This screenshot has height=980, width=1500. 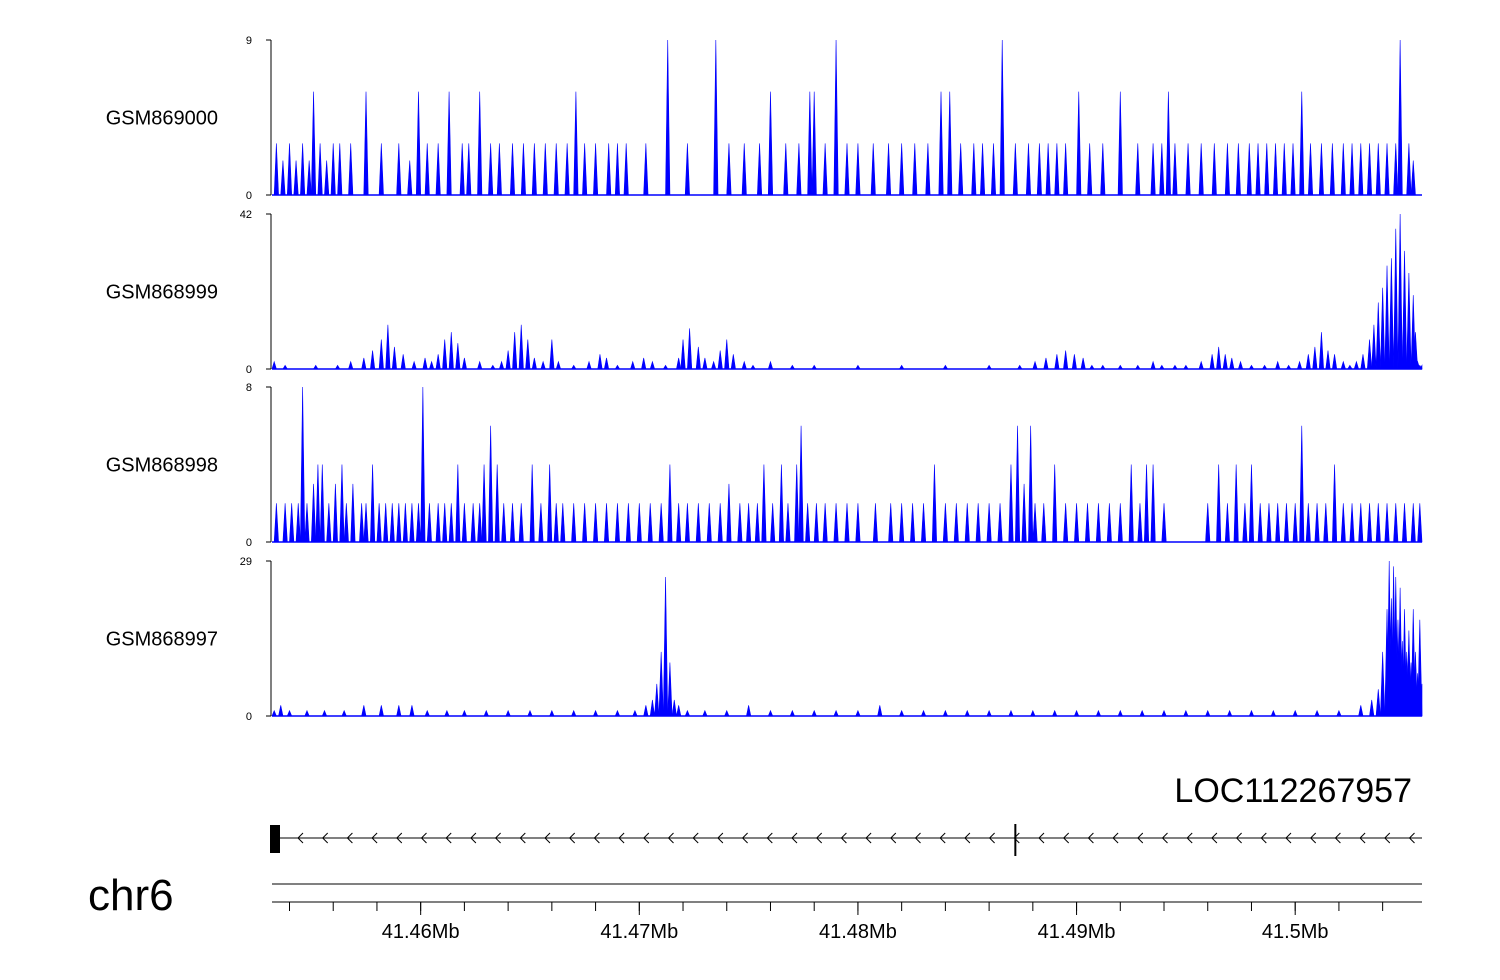 What do you see at coordinates (764, 292) in the screenshot?
I see `track-GSM868999: GSM868999 42 0` at bounding box center [764, 292].